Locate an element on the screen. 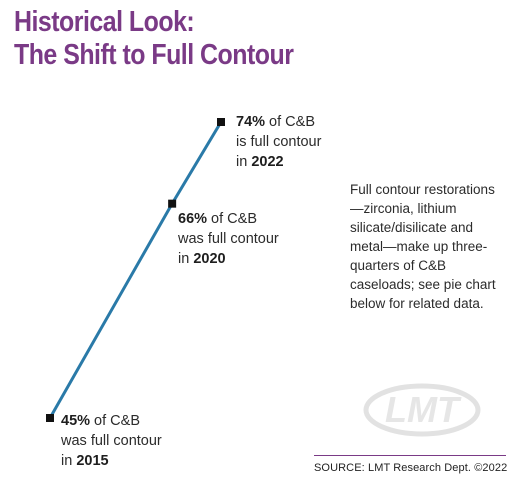 This screenshot has height=495, width=520. data-point-2022 is located at coordinates (221, 122).